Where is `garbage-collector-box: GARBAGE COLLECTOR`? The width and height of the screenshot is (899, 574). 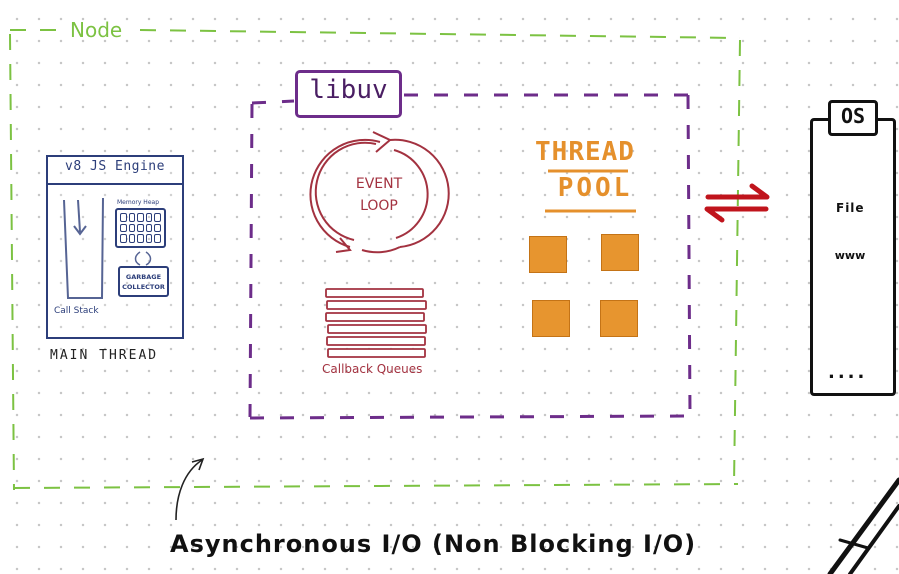 garbage-collector-box: GARBAGE COLLECTOR is located at coordinates (143, 281).